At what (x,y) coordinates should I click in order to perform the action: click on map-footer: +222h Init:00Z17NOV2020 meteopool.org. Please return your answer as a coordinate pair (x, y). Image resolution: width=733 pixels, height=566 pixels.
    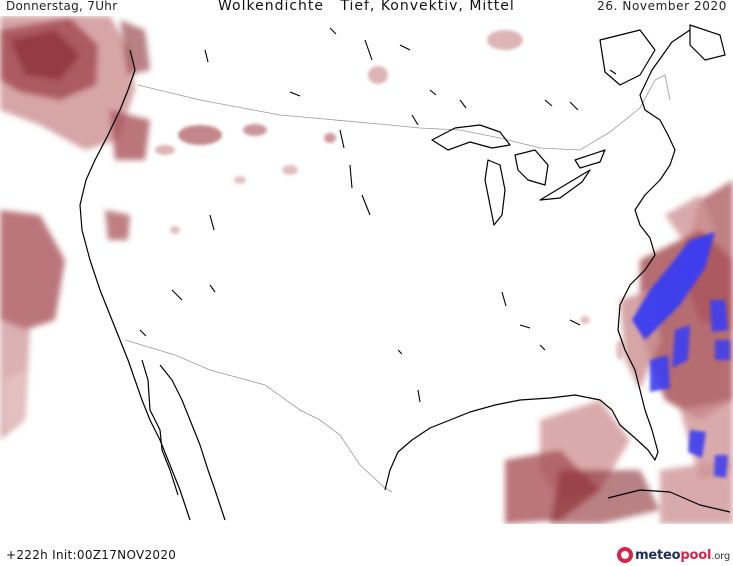
    Looking at the image, I should click on (366, 553).